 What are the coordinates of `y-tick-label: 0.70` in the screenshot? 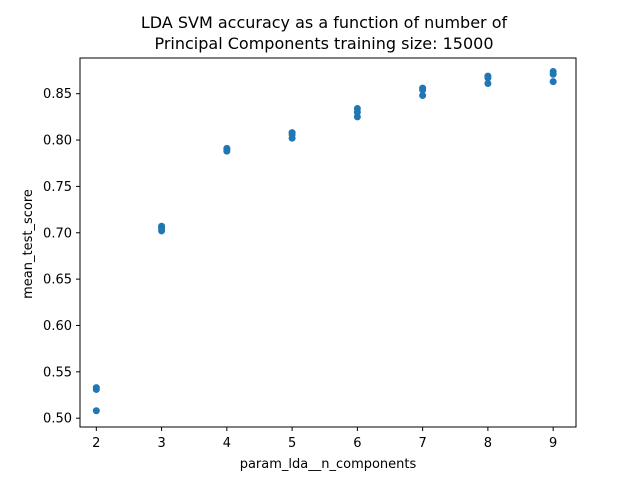 It's located at (57, 233).